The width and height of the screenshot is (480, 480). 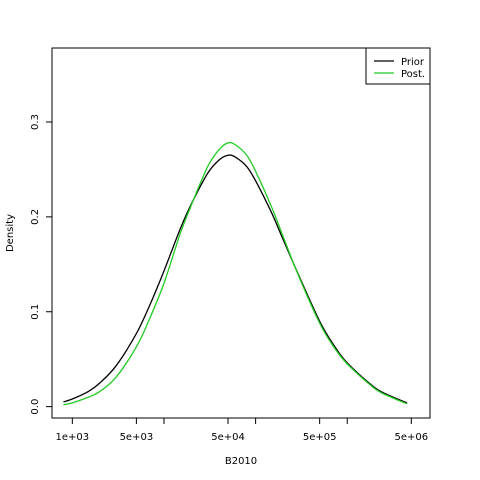 What do you see at coordinates (35, 312) in the screenshot?
I see `y-tick-label: 0.1` at bounding box center [35, 312].